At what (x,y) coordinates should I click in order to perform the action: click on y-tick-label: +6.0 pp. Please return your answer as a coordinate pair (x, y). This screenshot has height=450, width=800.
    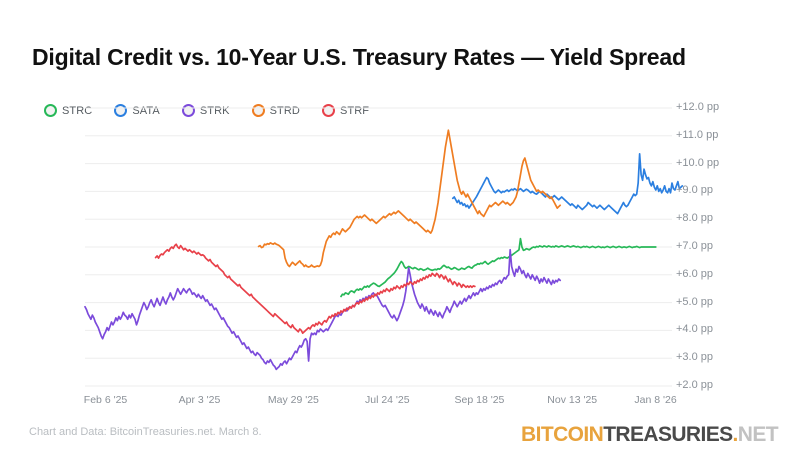
    Looking at the image, I should click on (695, 273).